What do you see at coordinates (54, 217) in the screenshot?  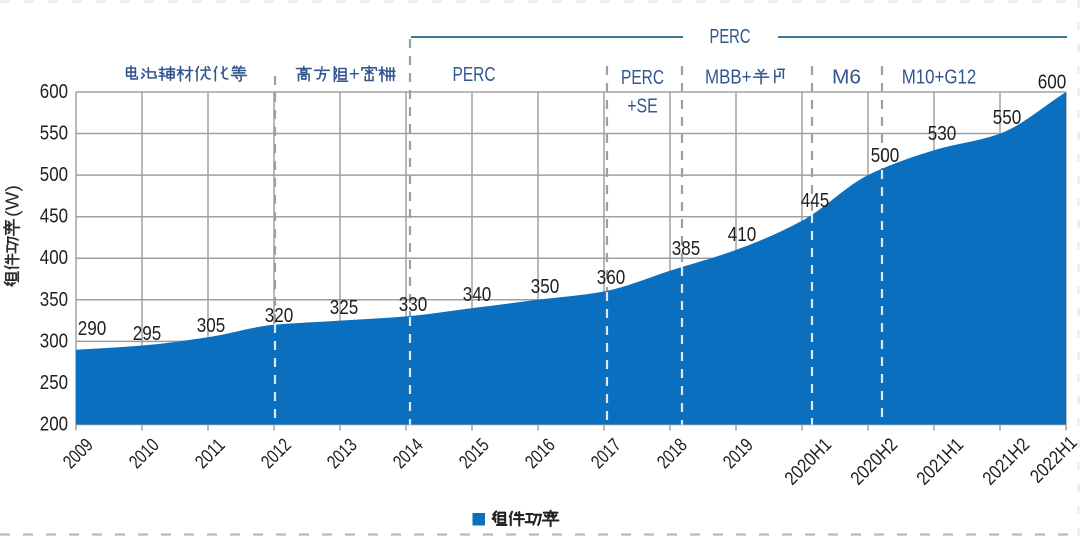 I see `svg-text: 450` at bounding box center [54, 217].